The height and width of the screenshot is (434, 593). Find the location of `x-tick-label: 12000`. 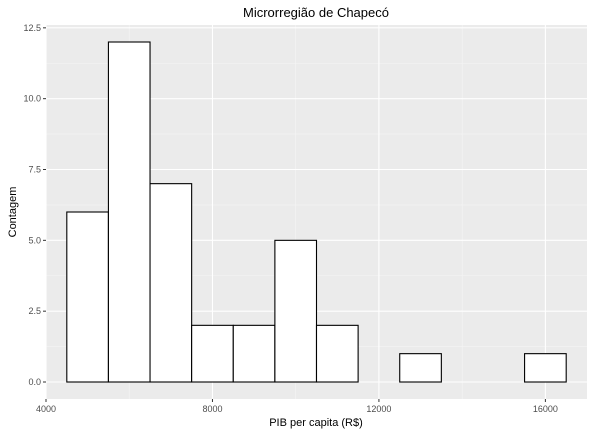

x-tick-label: 12000 is located at coordinates (378, 409).